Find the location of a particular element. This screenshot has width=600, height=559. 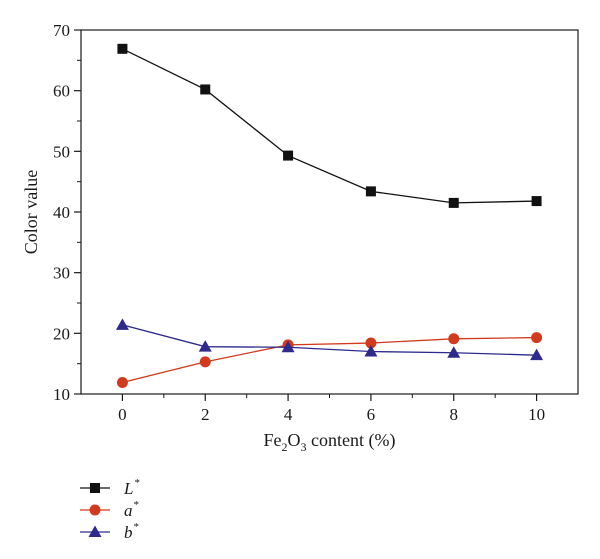

x-tick-label: 8 is located at coordinates (454, 414).